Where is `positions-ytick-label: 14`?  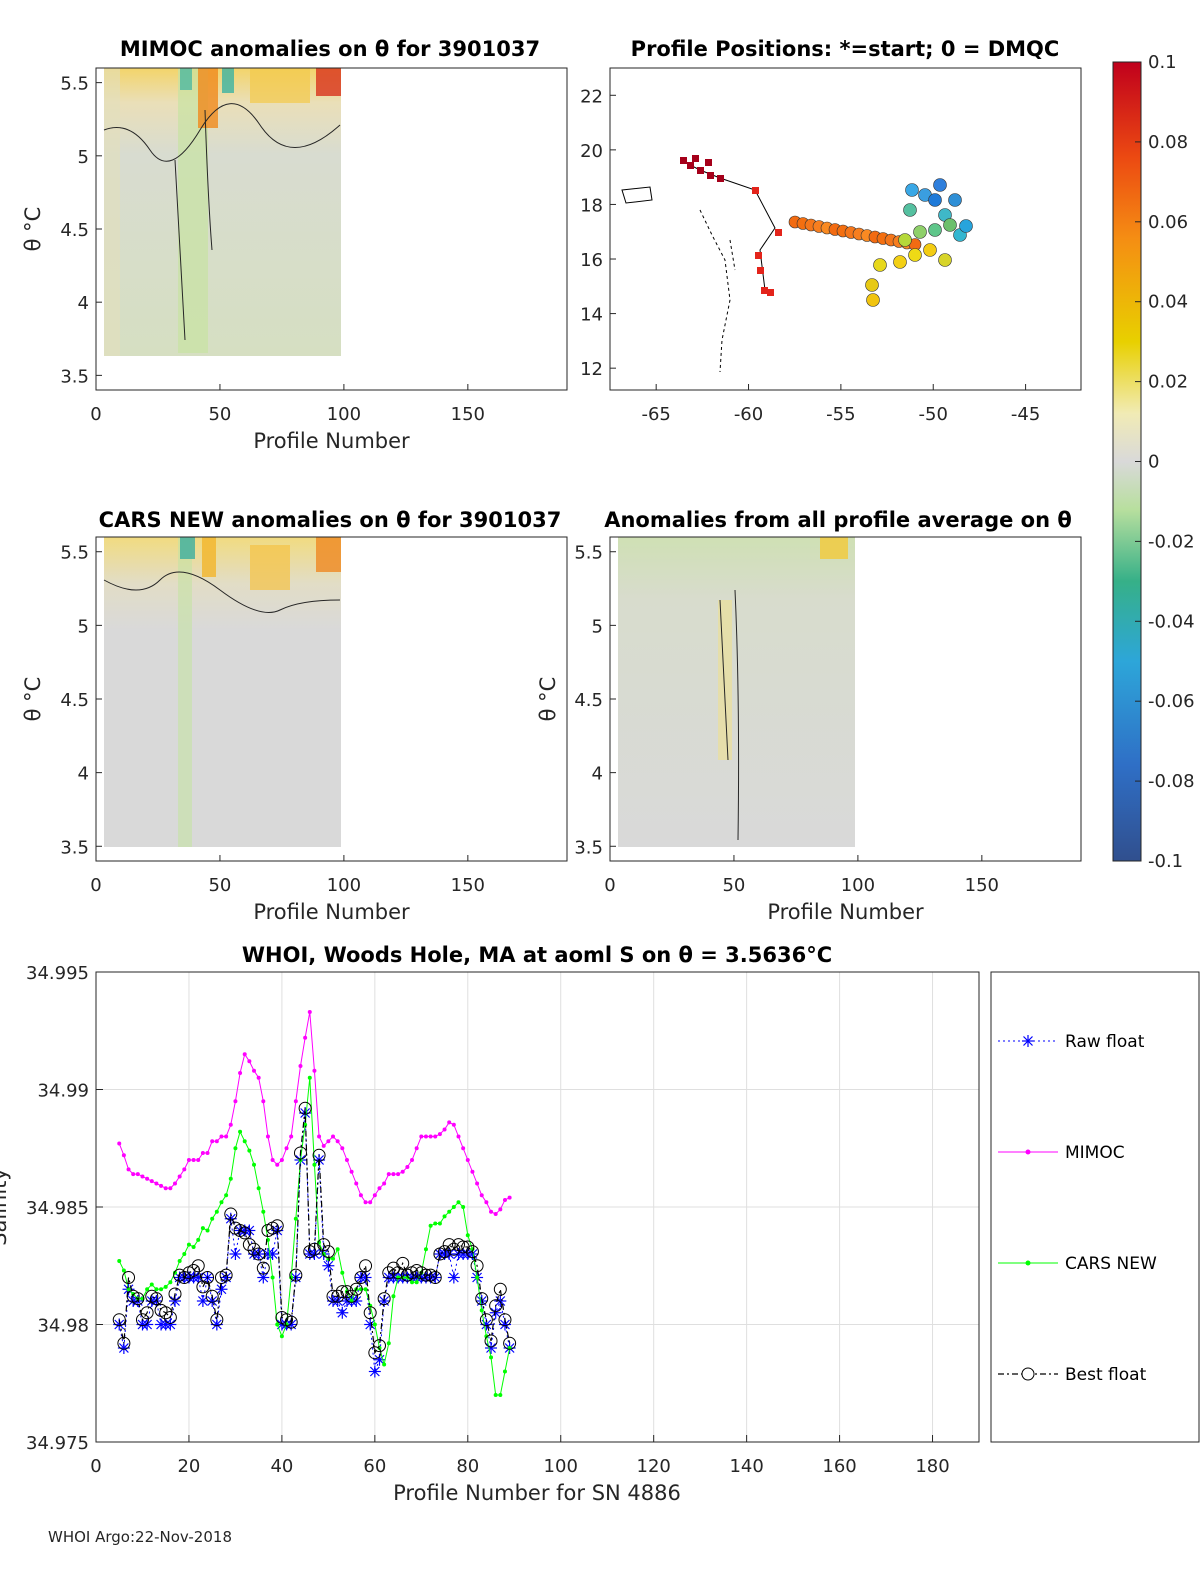
positions-ytick-label: 14 is located at coordinates (591, 315).